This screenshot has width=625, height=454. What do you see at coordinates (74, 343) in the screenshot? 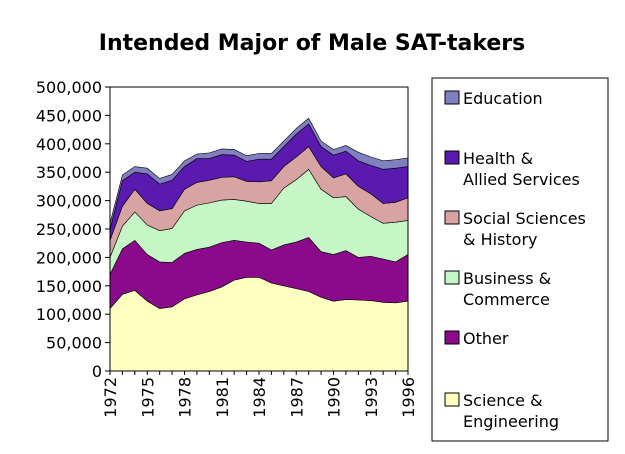
I see `y-tick-label: 50,000` at bounding box center [74, 343].